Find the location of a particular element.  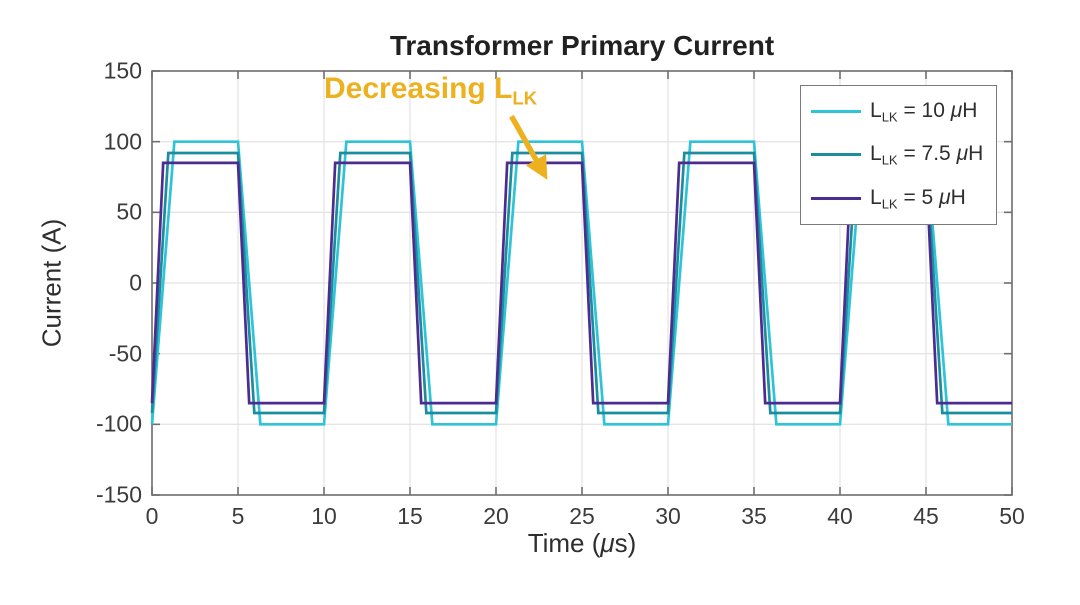

x-tick-label: 45 is located at coordinates (926, 516).